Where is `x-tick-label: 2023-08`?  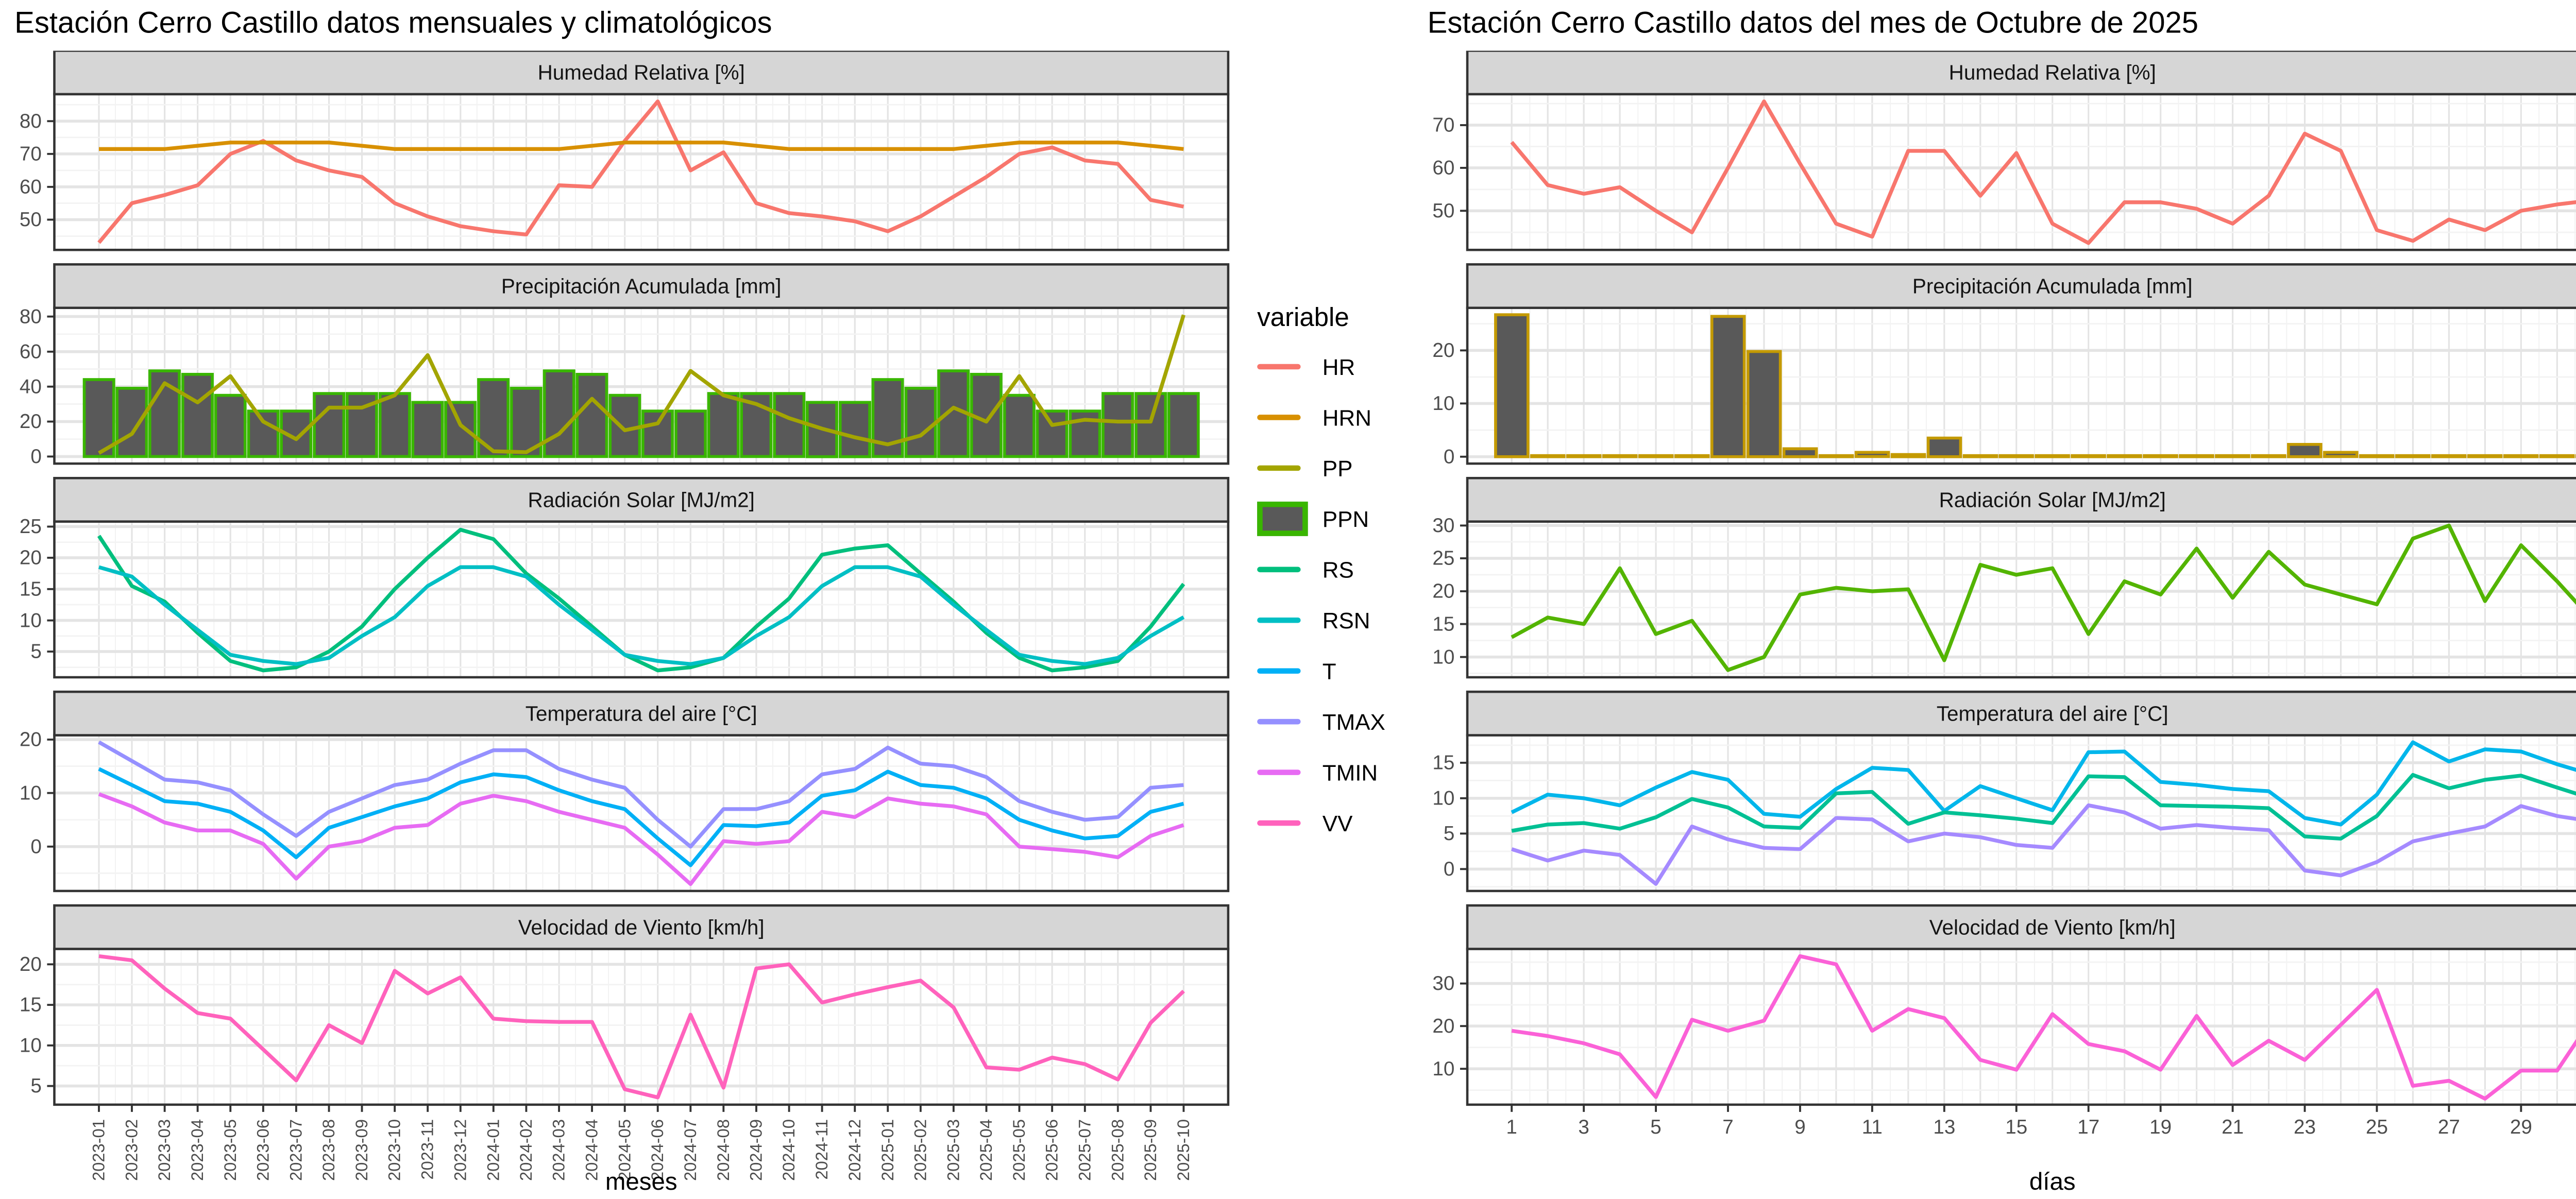
x-tick-label: 2023-08 is located at coordinates (328, 1150).